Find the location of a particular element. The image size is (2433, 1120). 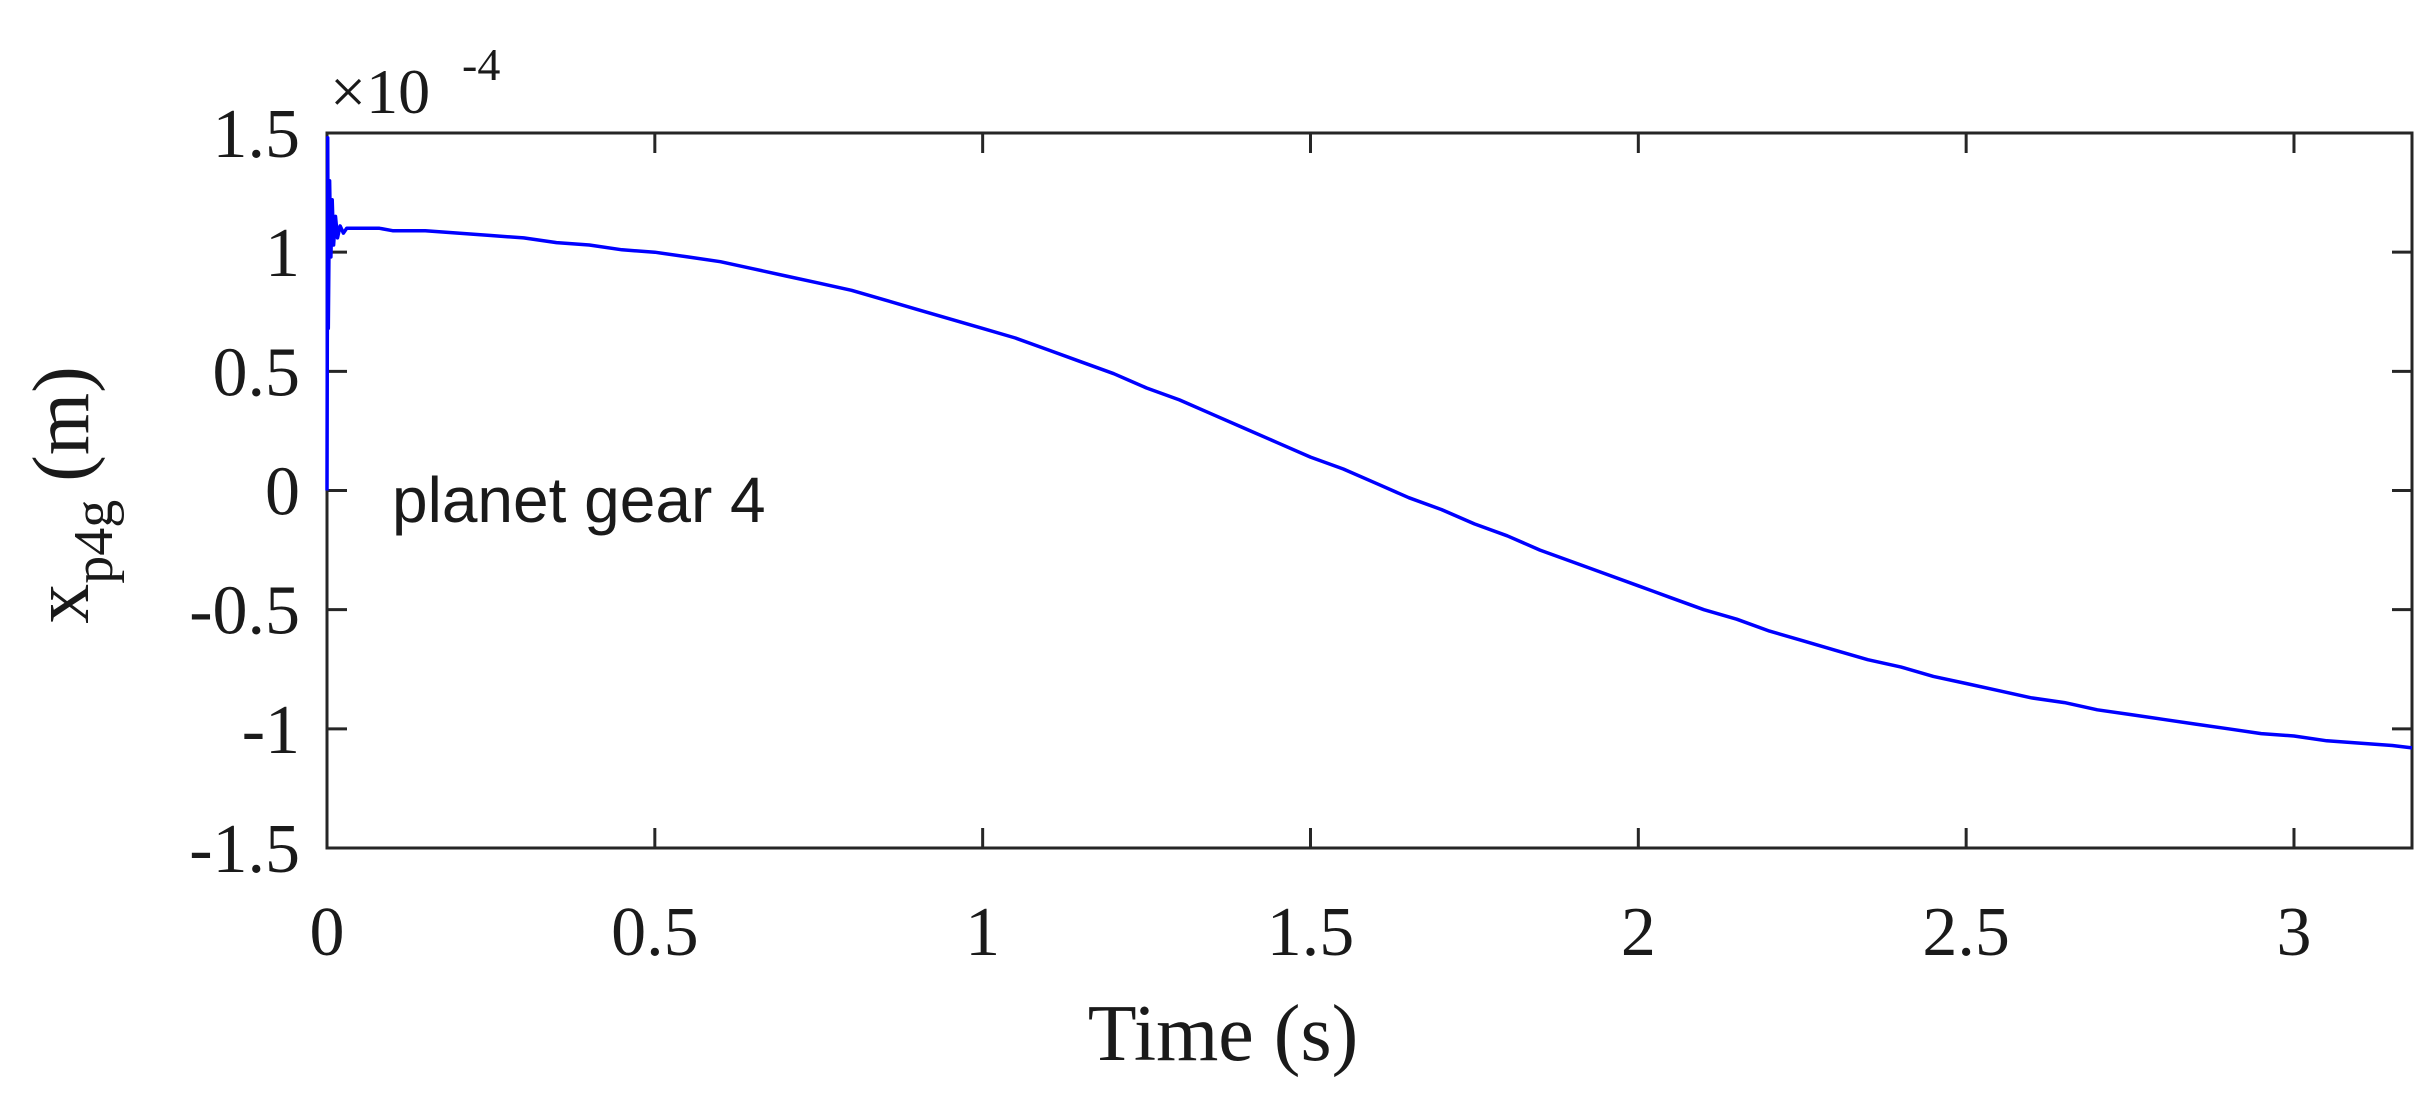

y-tick-label: 1 is located at coordinates (282, 253).